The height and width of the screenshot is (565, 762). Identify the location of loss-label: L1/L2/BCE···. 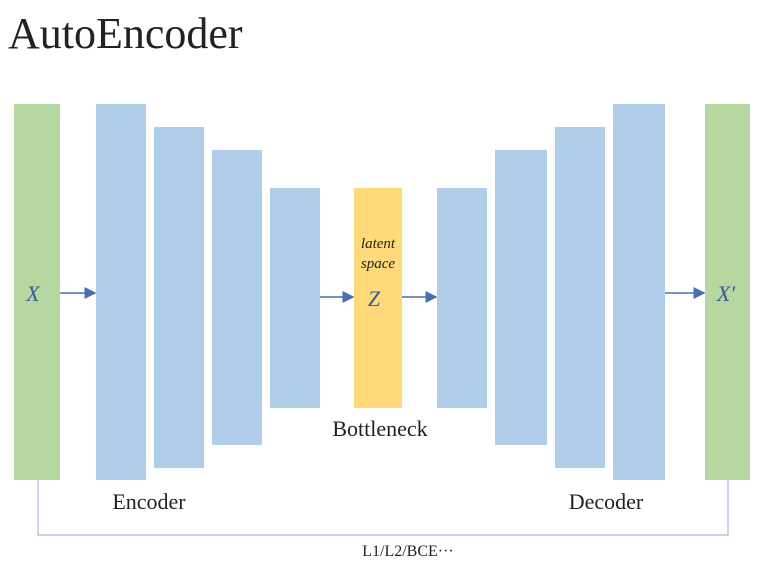
(408, 551).